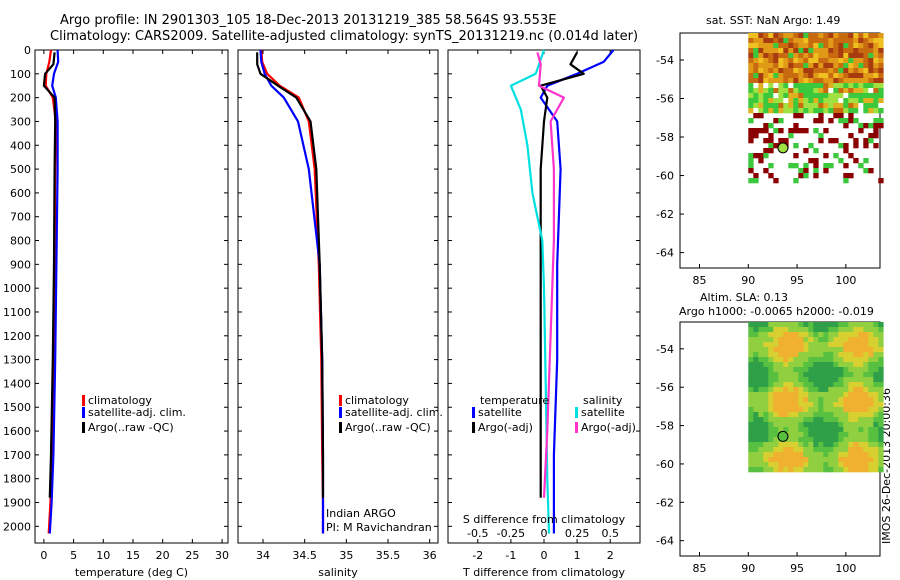  I want to click on x-tick-label: -1, so click(510, 555).